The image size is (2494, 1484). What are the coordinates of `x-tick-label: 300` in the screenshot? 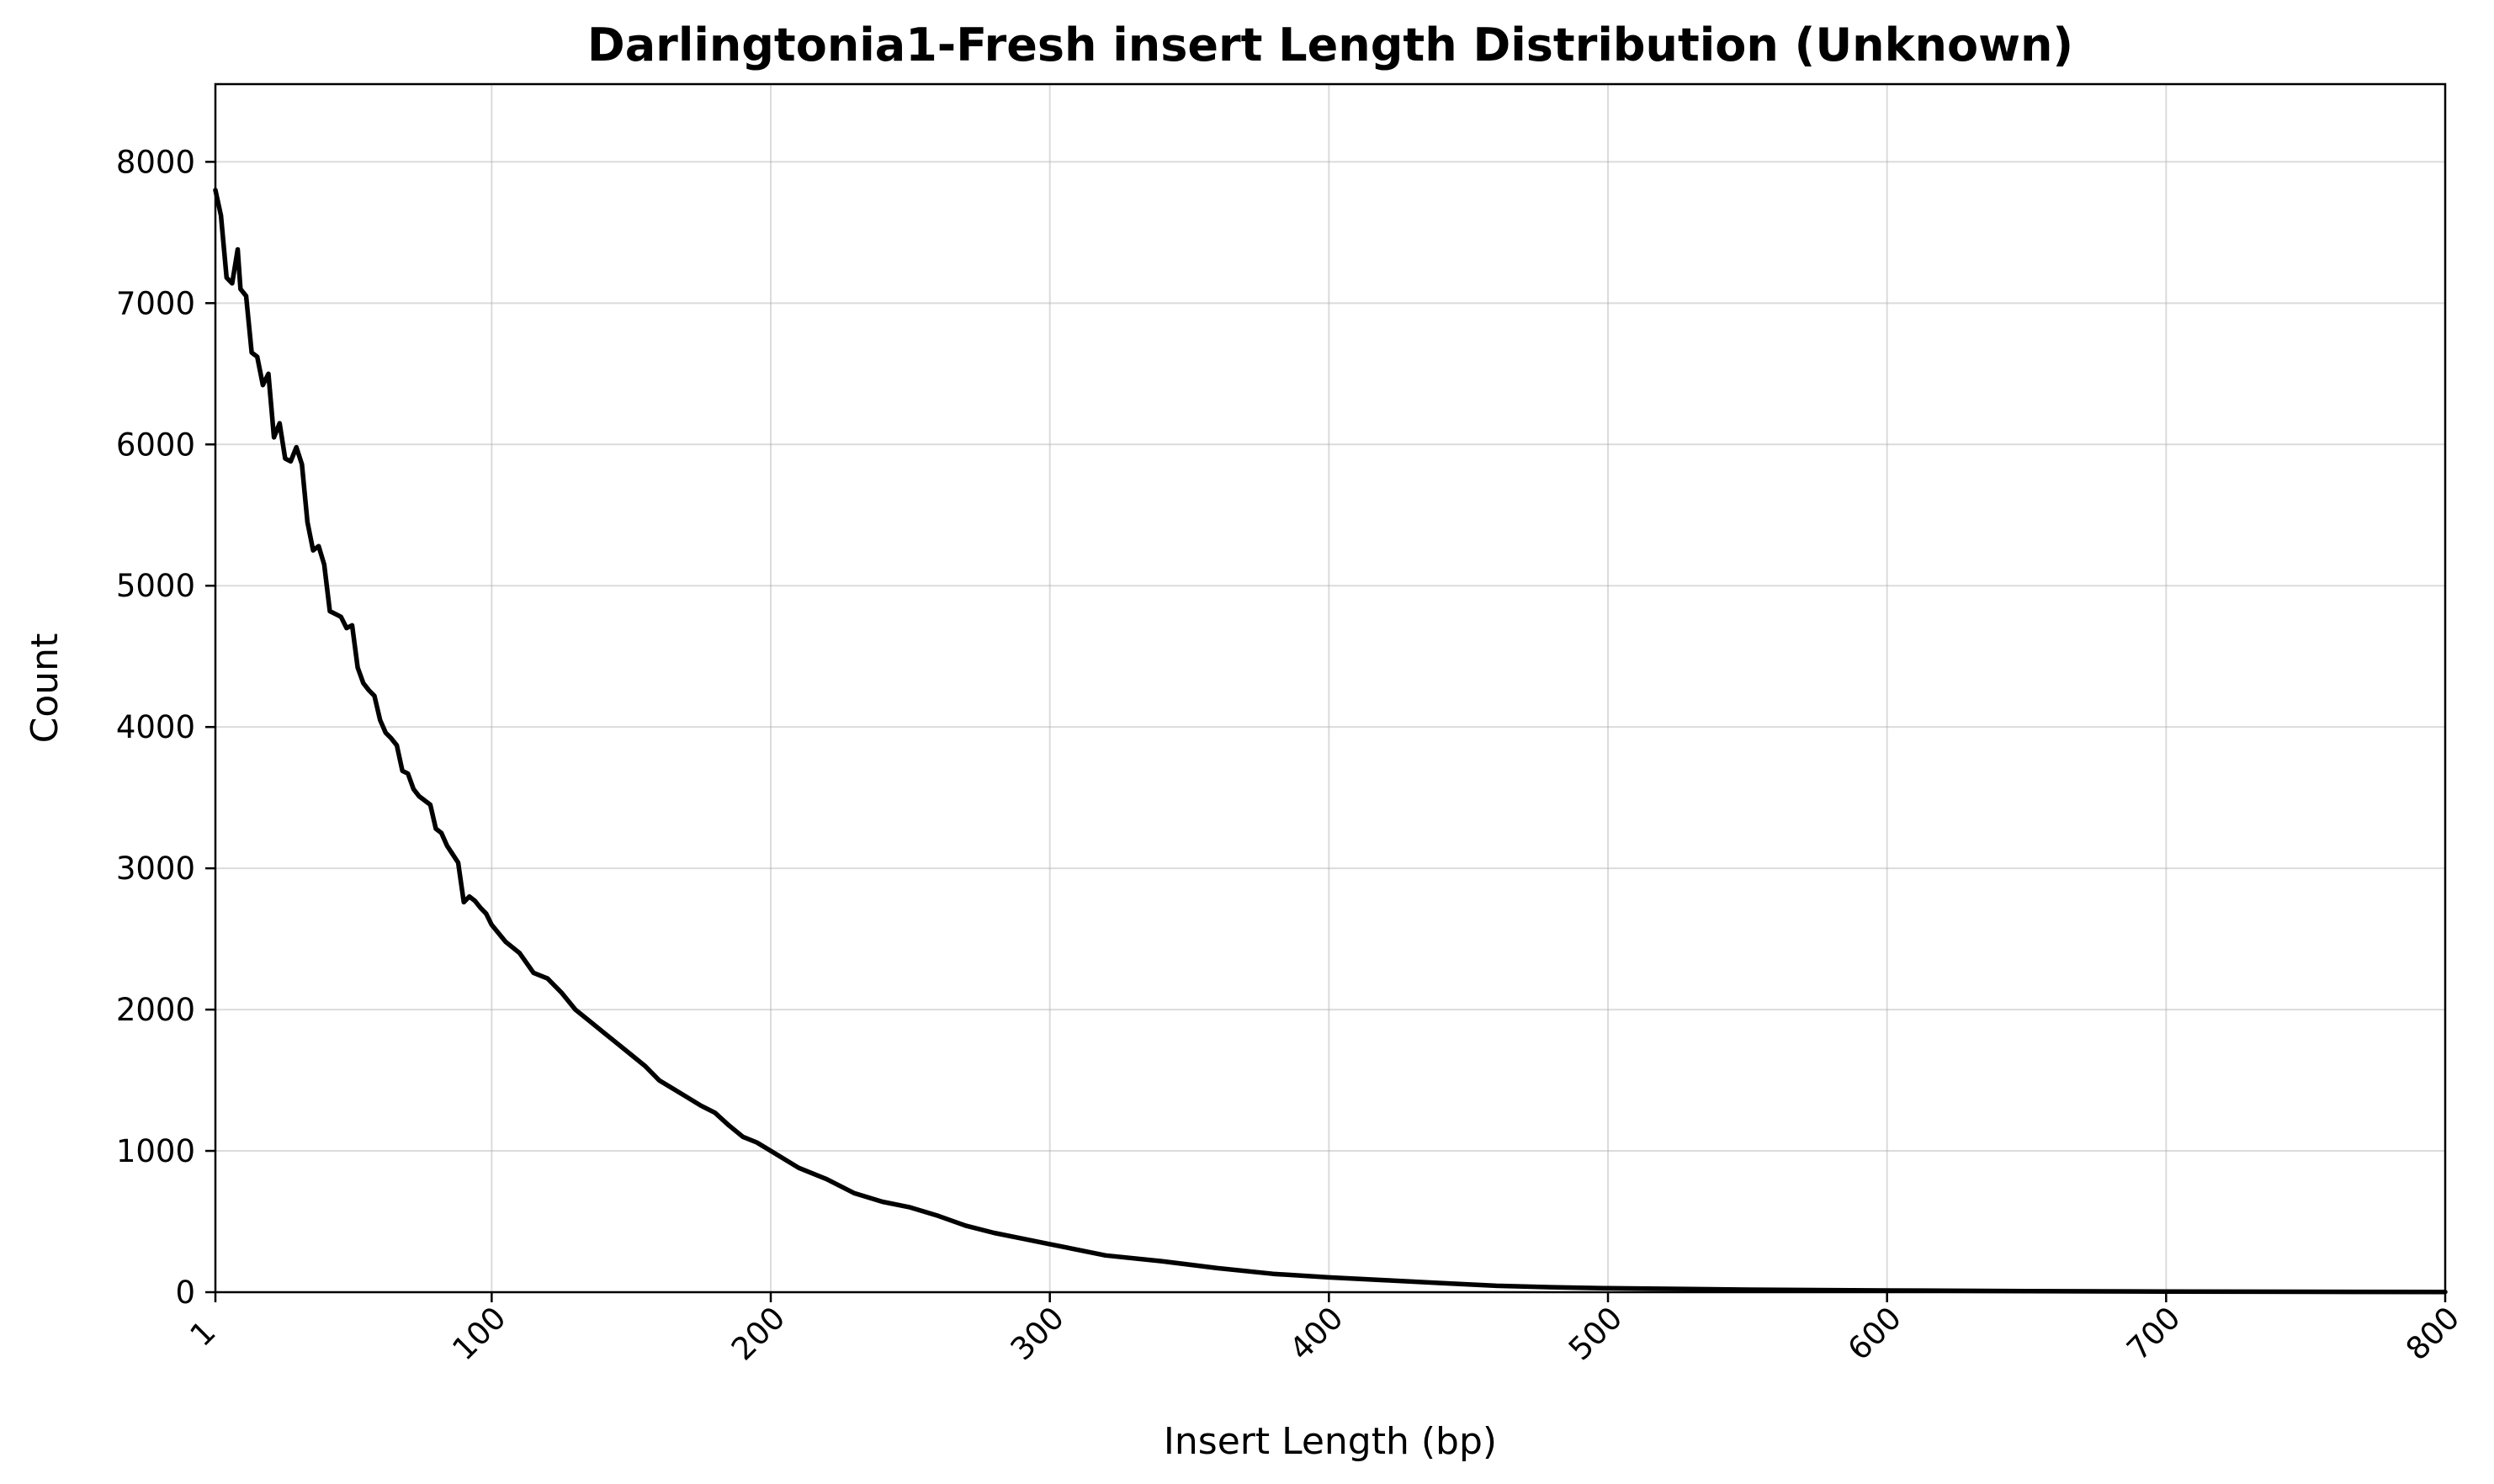 It's located at (1038, 1333).